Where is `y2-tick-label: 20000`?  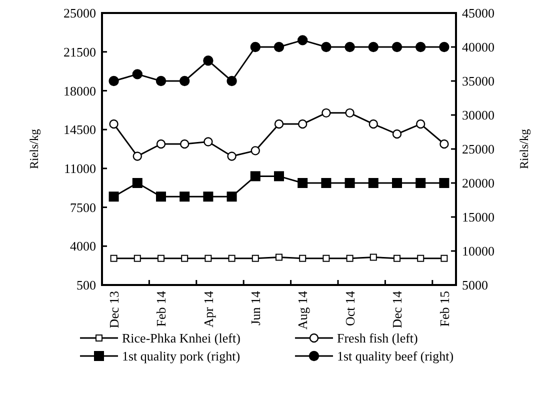
y2-tick-label: 20000 is located at coordinates (478, 183).